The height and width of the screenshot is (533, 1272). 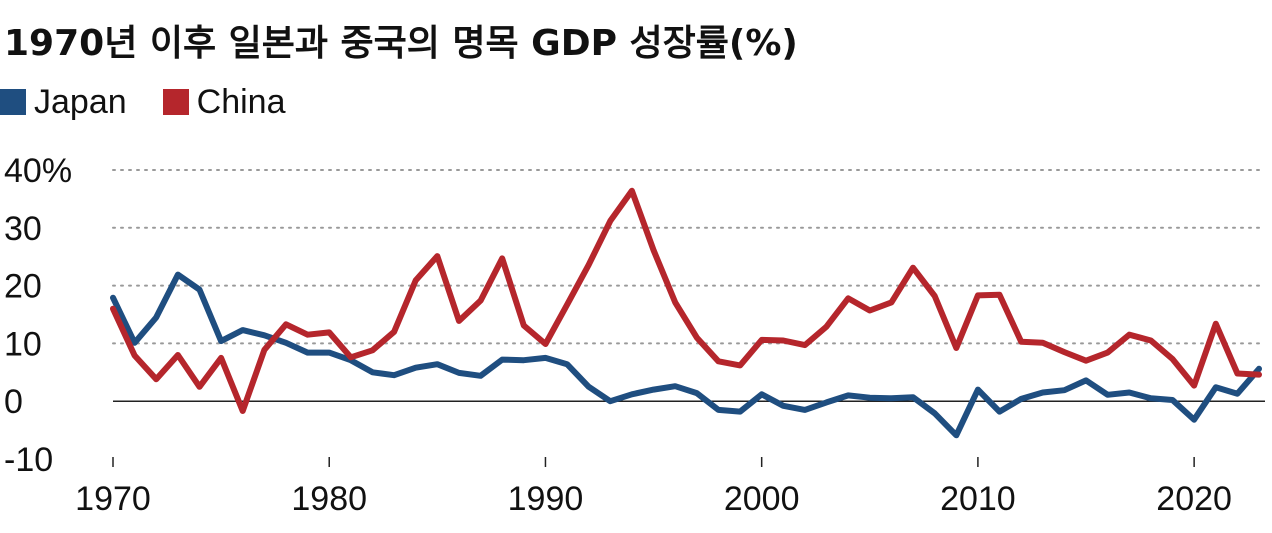 What do you see at coordinates (23, 287) in the screenshot?
I see `y-tick-label: 20` at bounding box center [23, 287].